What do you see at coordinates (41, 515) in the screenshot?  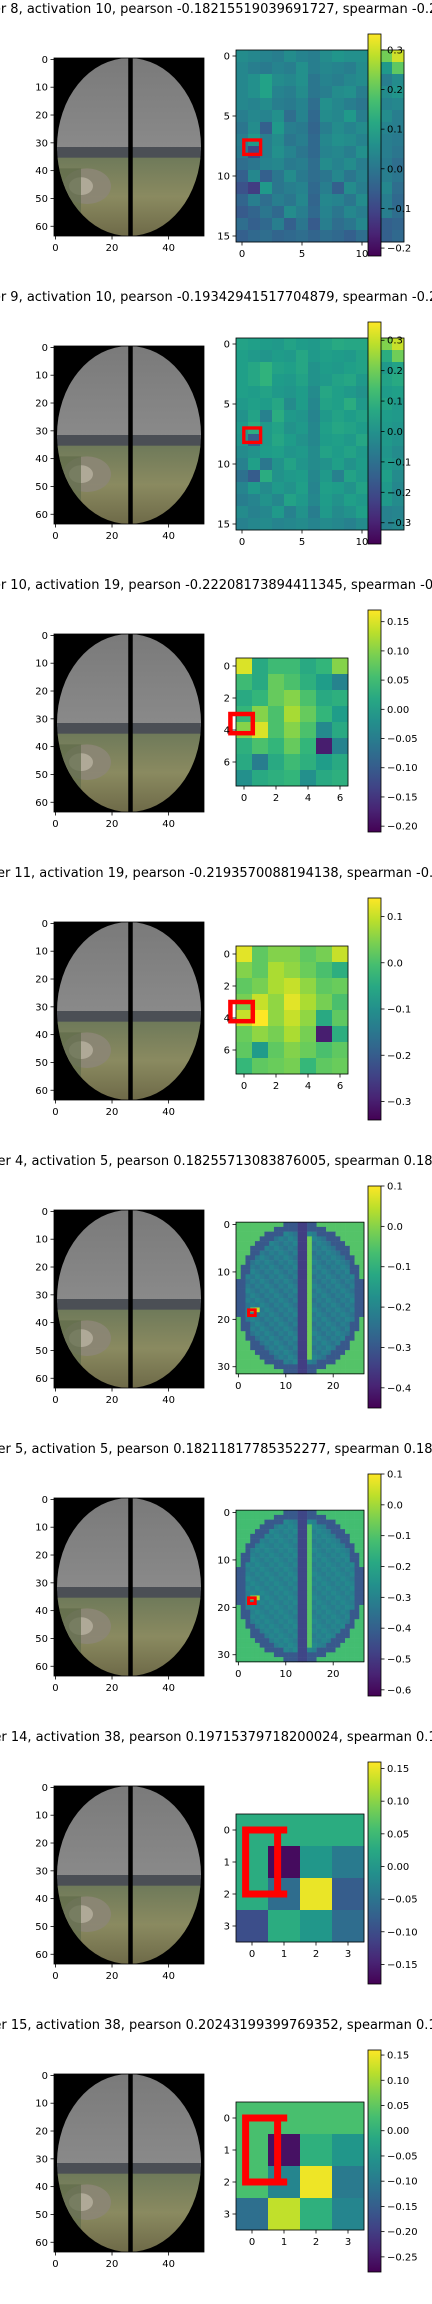 I see `image-ytick-label: 60` at bounding box center [41, 515].